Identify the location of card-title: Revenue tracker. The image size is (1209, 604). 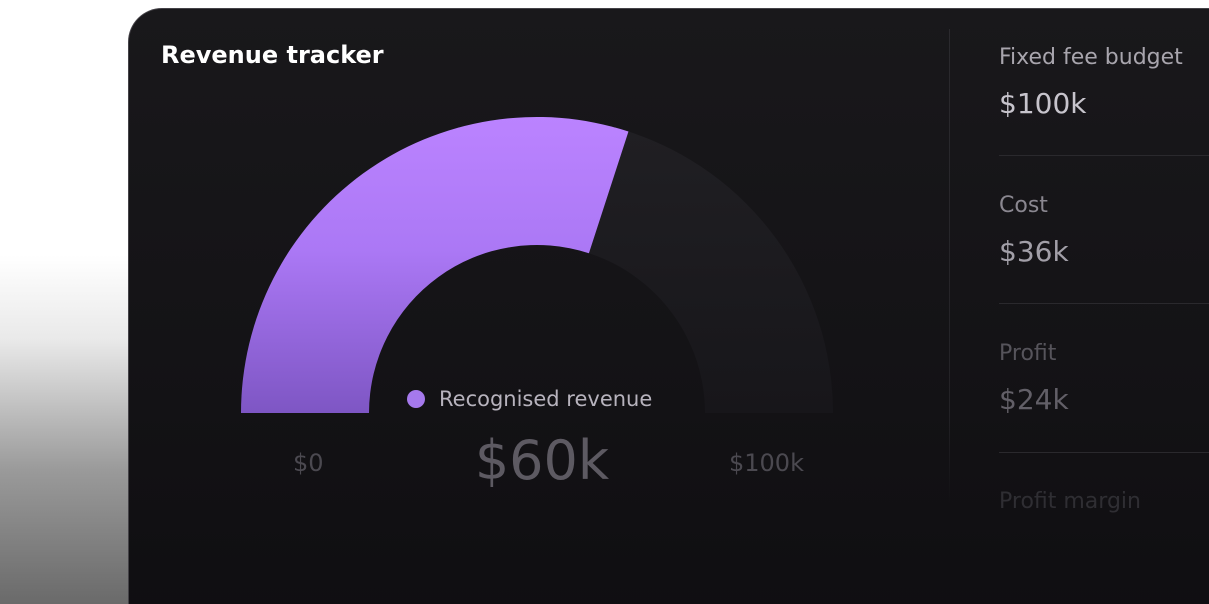
(272, 55).